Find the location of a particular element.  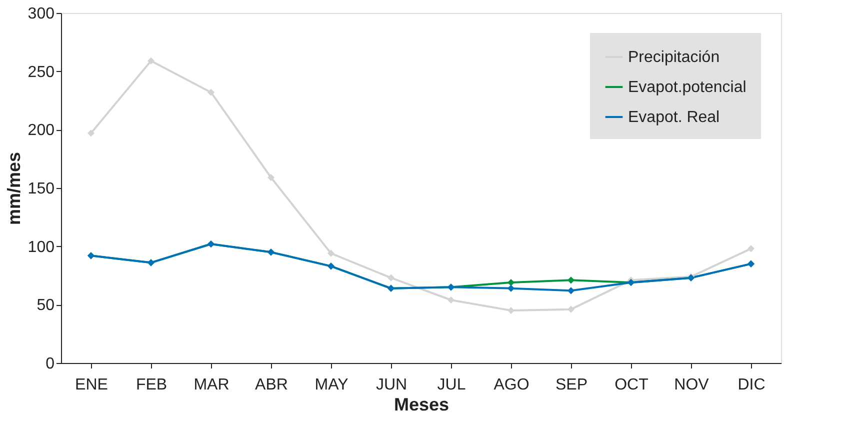

x-tick-label: JUL is located at coordinates (451, 385).